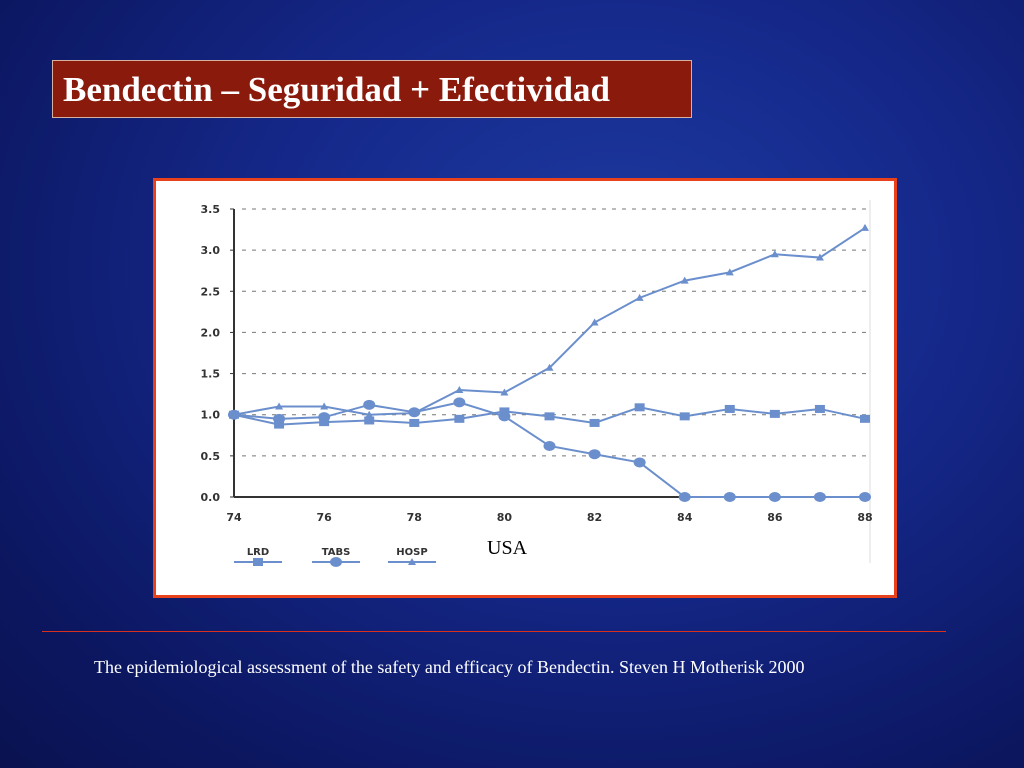 The image size is (1024, 768). What do you see at coordinates (336, 562) in the screenshot?
I see `legend-marker-tabs` at bounding box center [336, 562].